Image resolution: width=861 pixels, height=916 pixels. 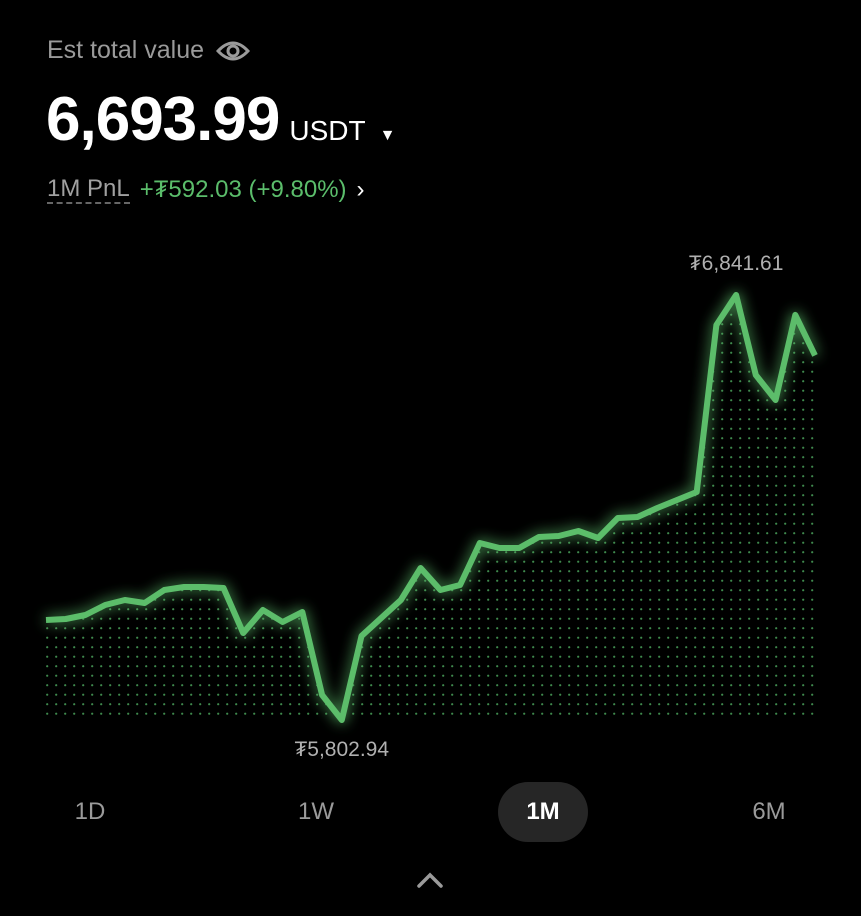 What do you see at coordinates (736, 263) in the screenshot?
I see `max-value-label: ₮6,841.61` at bounding box center [736, 263].